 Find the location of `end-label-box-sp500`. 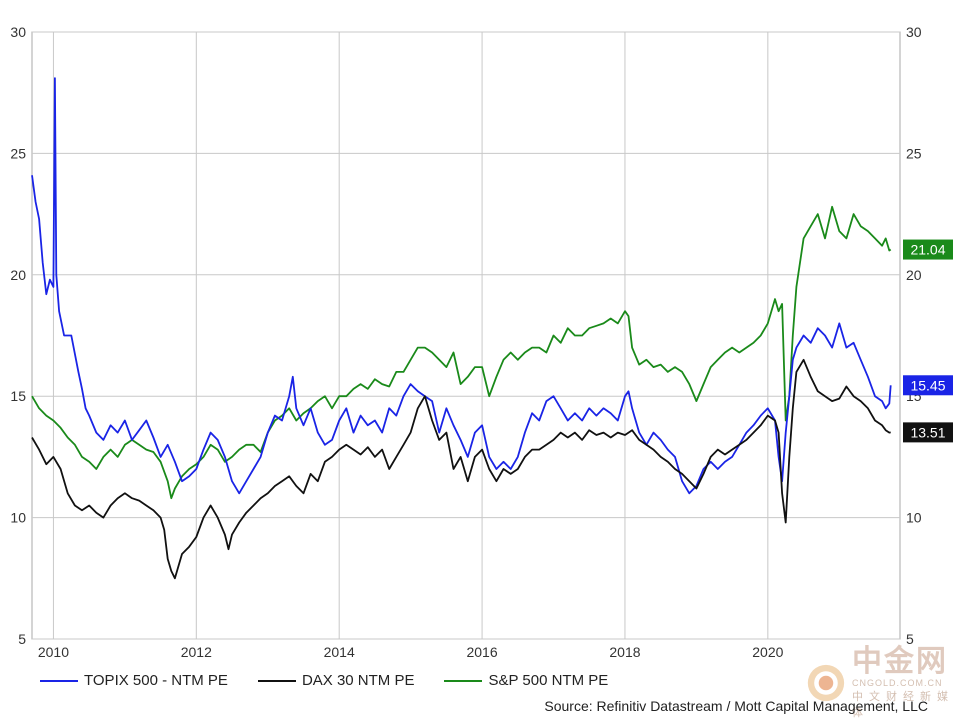

end-label-box-sp500 is located at coordinates (928, 249).